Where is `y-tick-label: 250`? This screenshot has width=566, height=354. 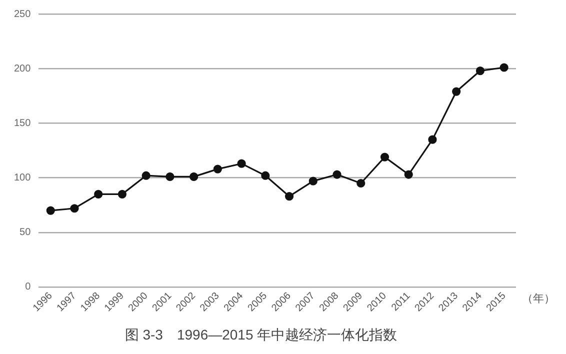 y-tick-label: 250 is located at coordinates (23, 14).